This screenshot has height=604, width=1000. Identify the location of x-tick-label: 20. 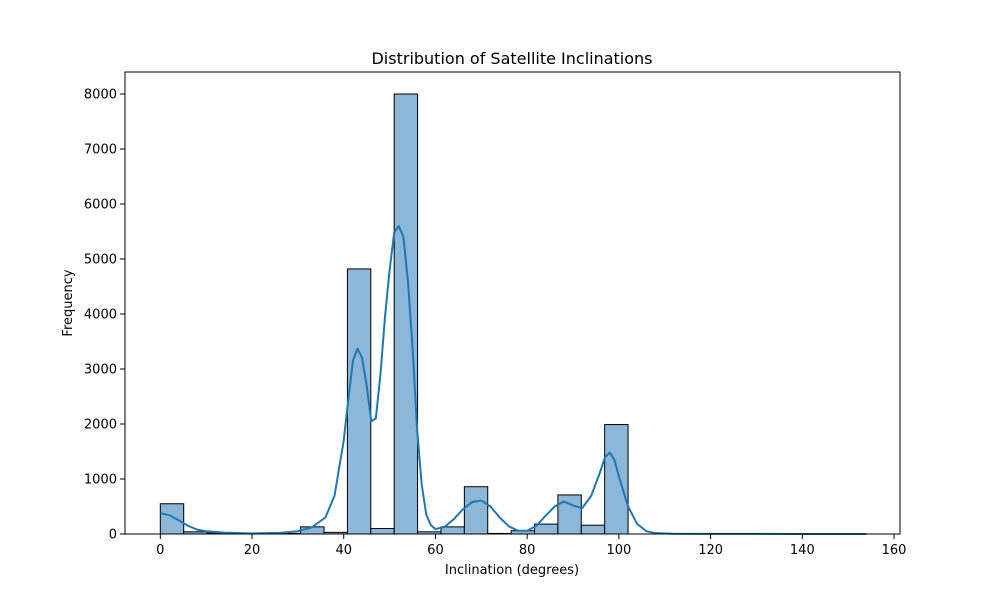
(252, 550).